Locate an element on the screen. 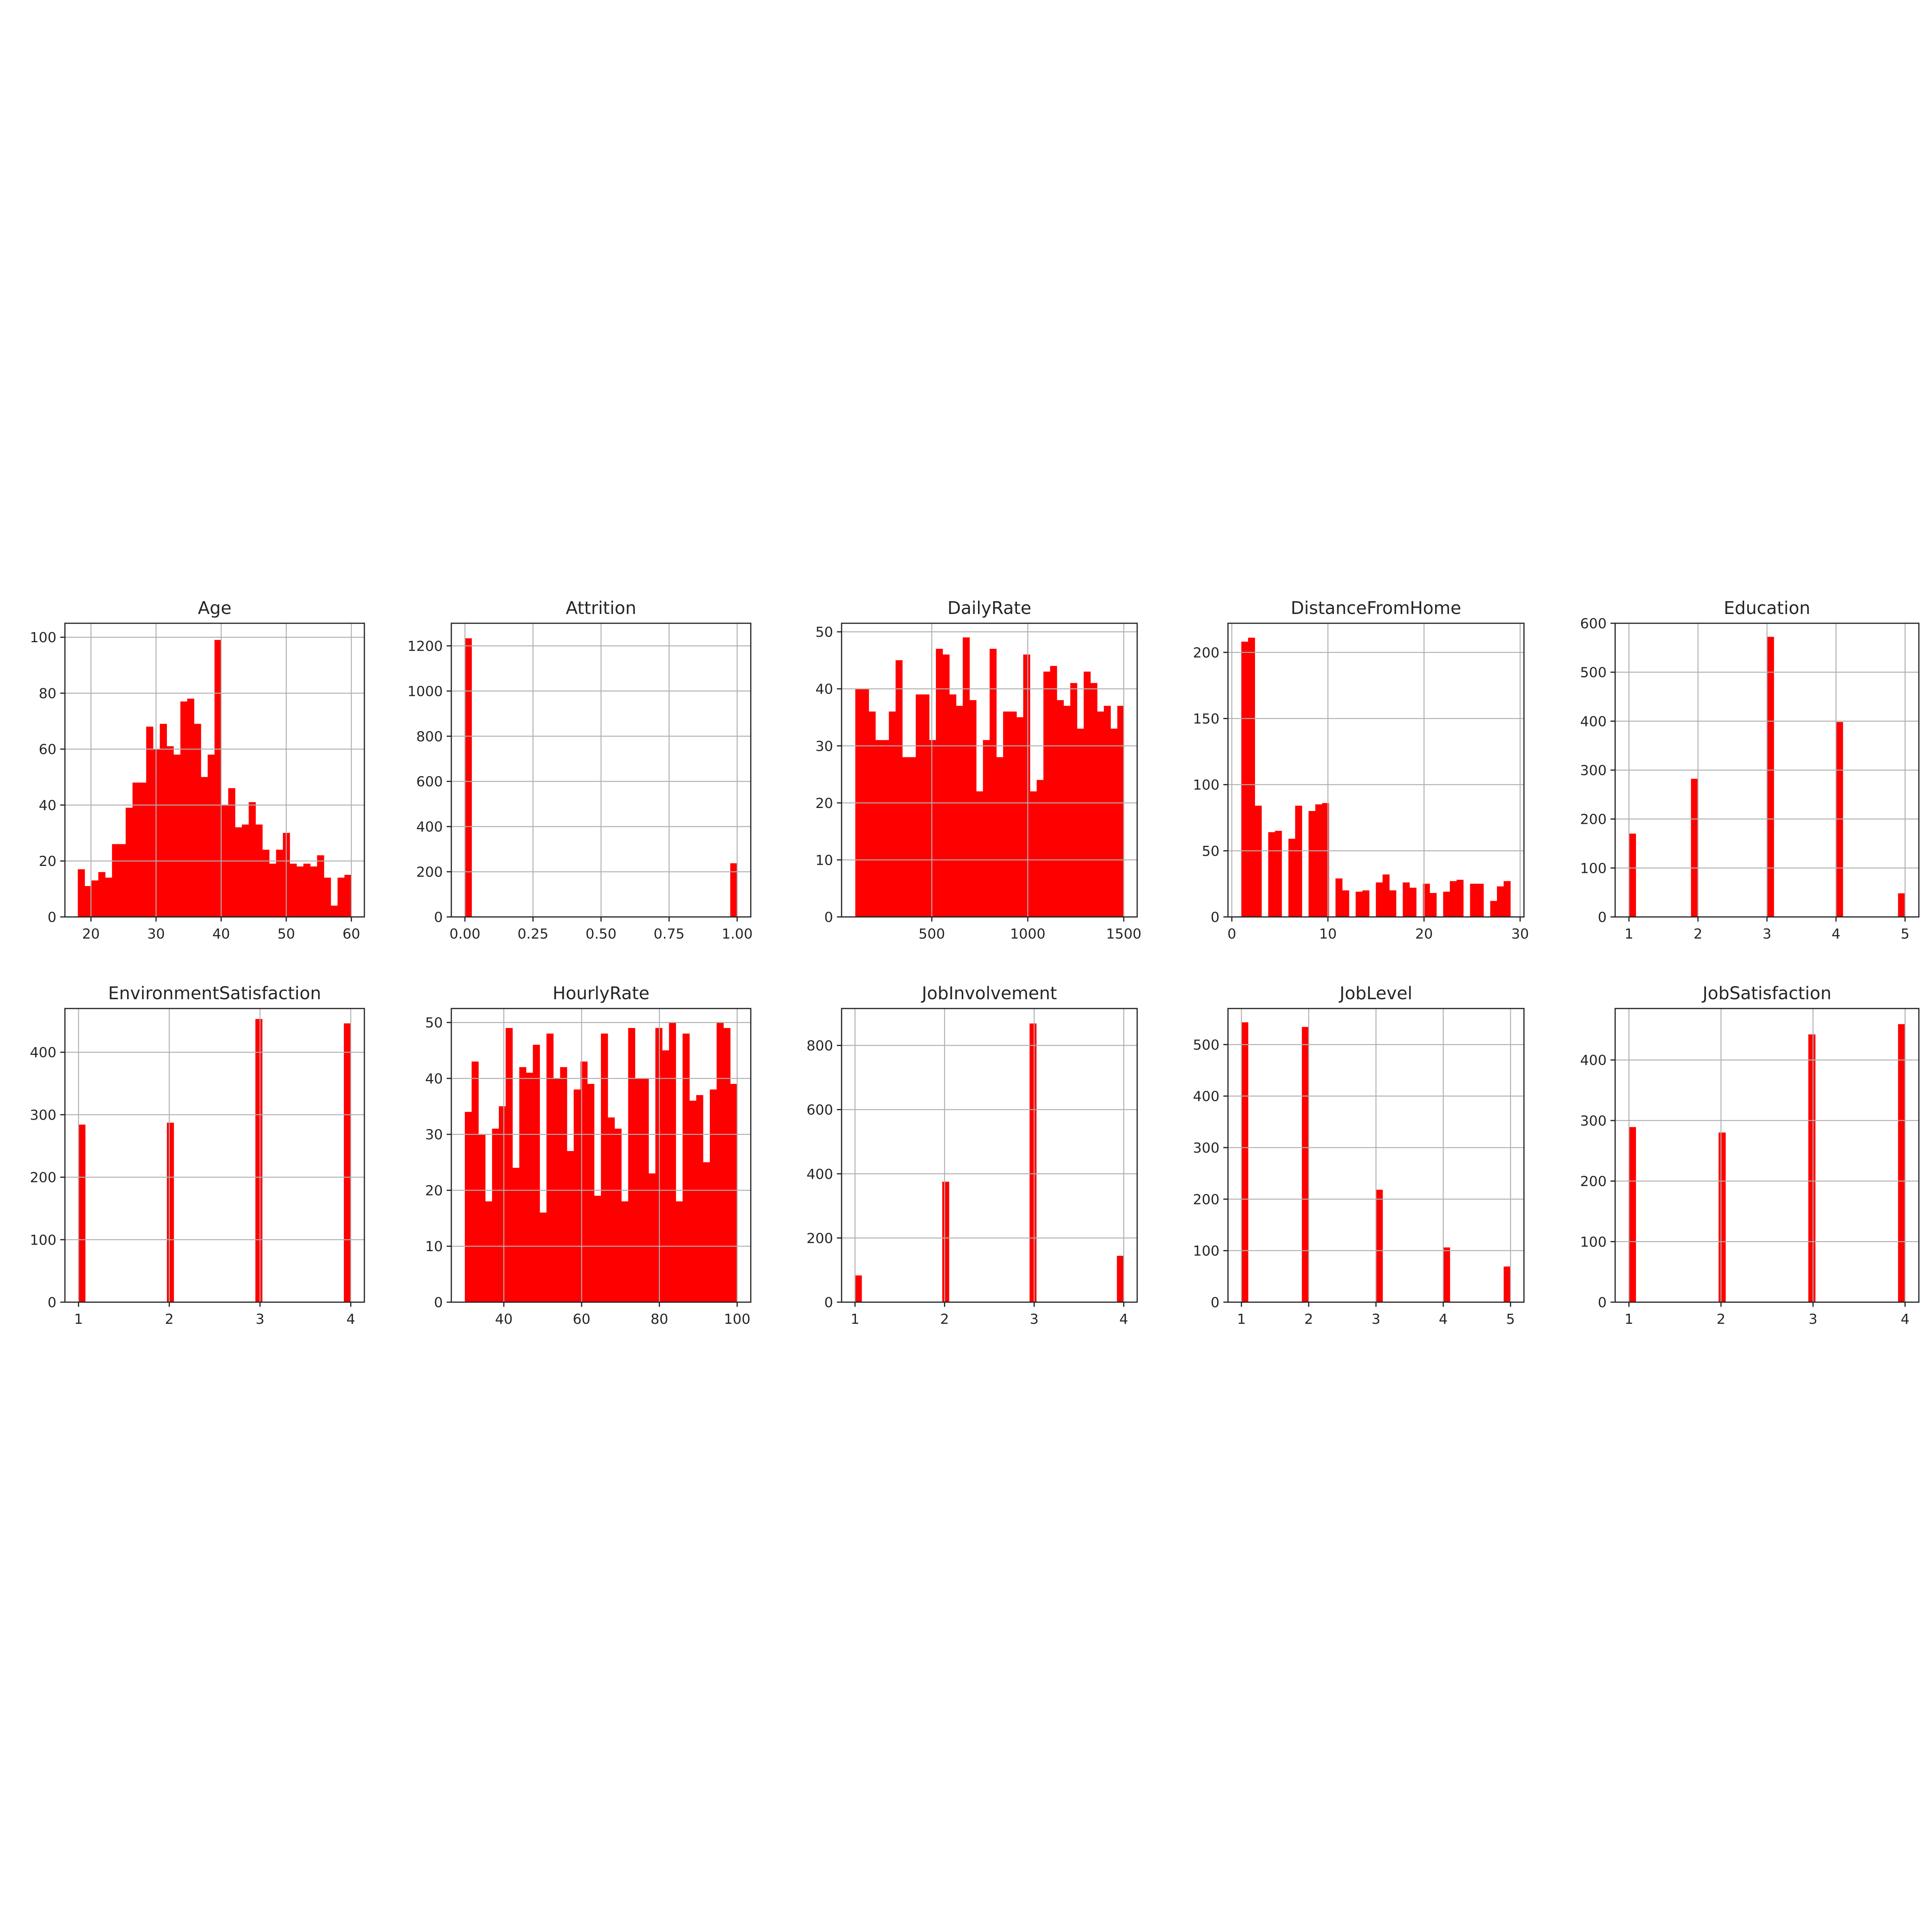 Image resolution: width=1932 pixels, height=1932 pixels. distancefromhome-ytick-label-3: 150 is located at coordinates (1206, 719).